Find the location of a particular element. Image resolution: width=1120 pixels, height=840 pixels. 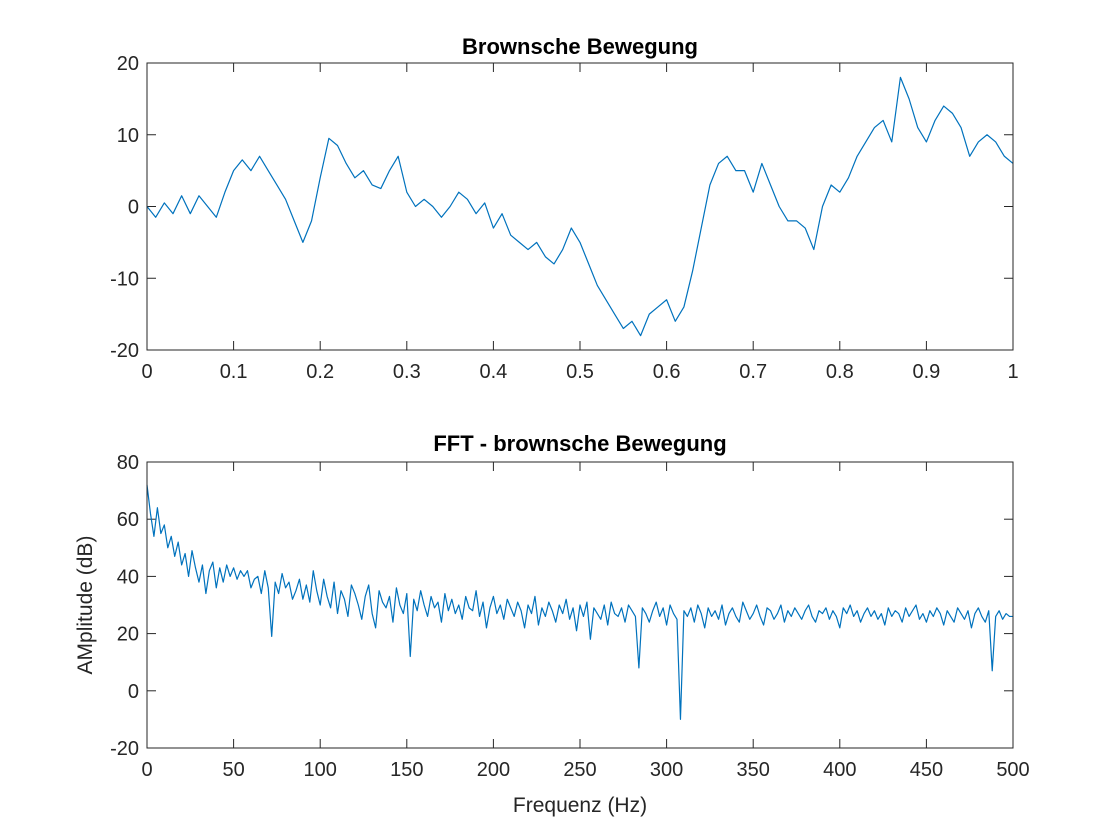

brownian-y-tick-label: -10 is located at coordinates (124, 279).